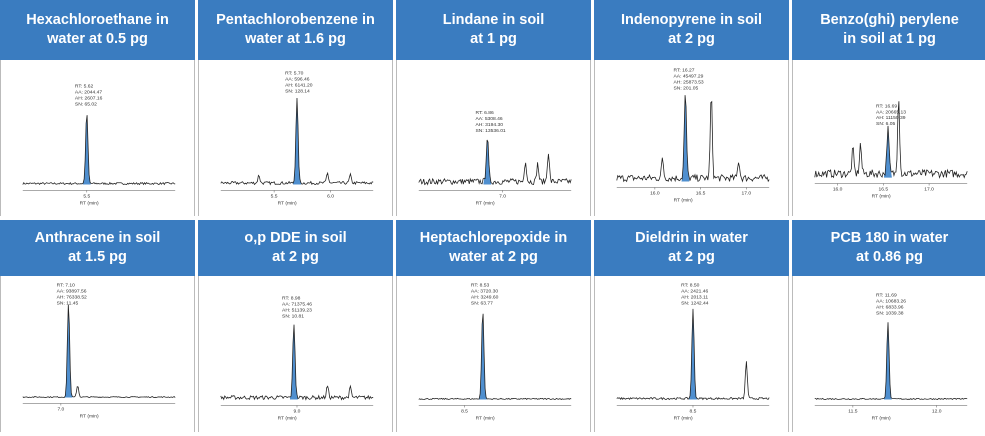 The height and width of the screenshot is (436, 985). I want to click on peak-annotation: SN: 201.05, so click(685, 89).